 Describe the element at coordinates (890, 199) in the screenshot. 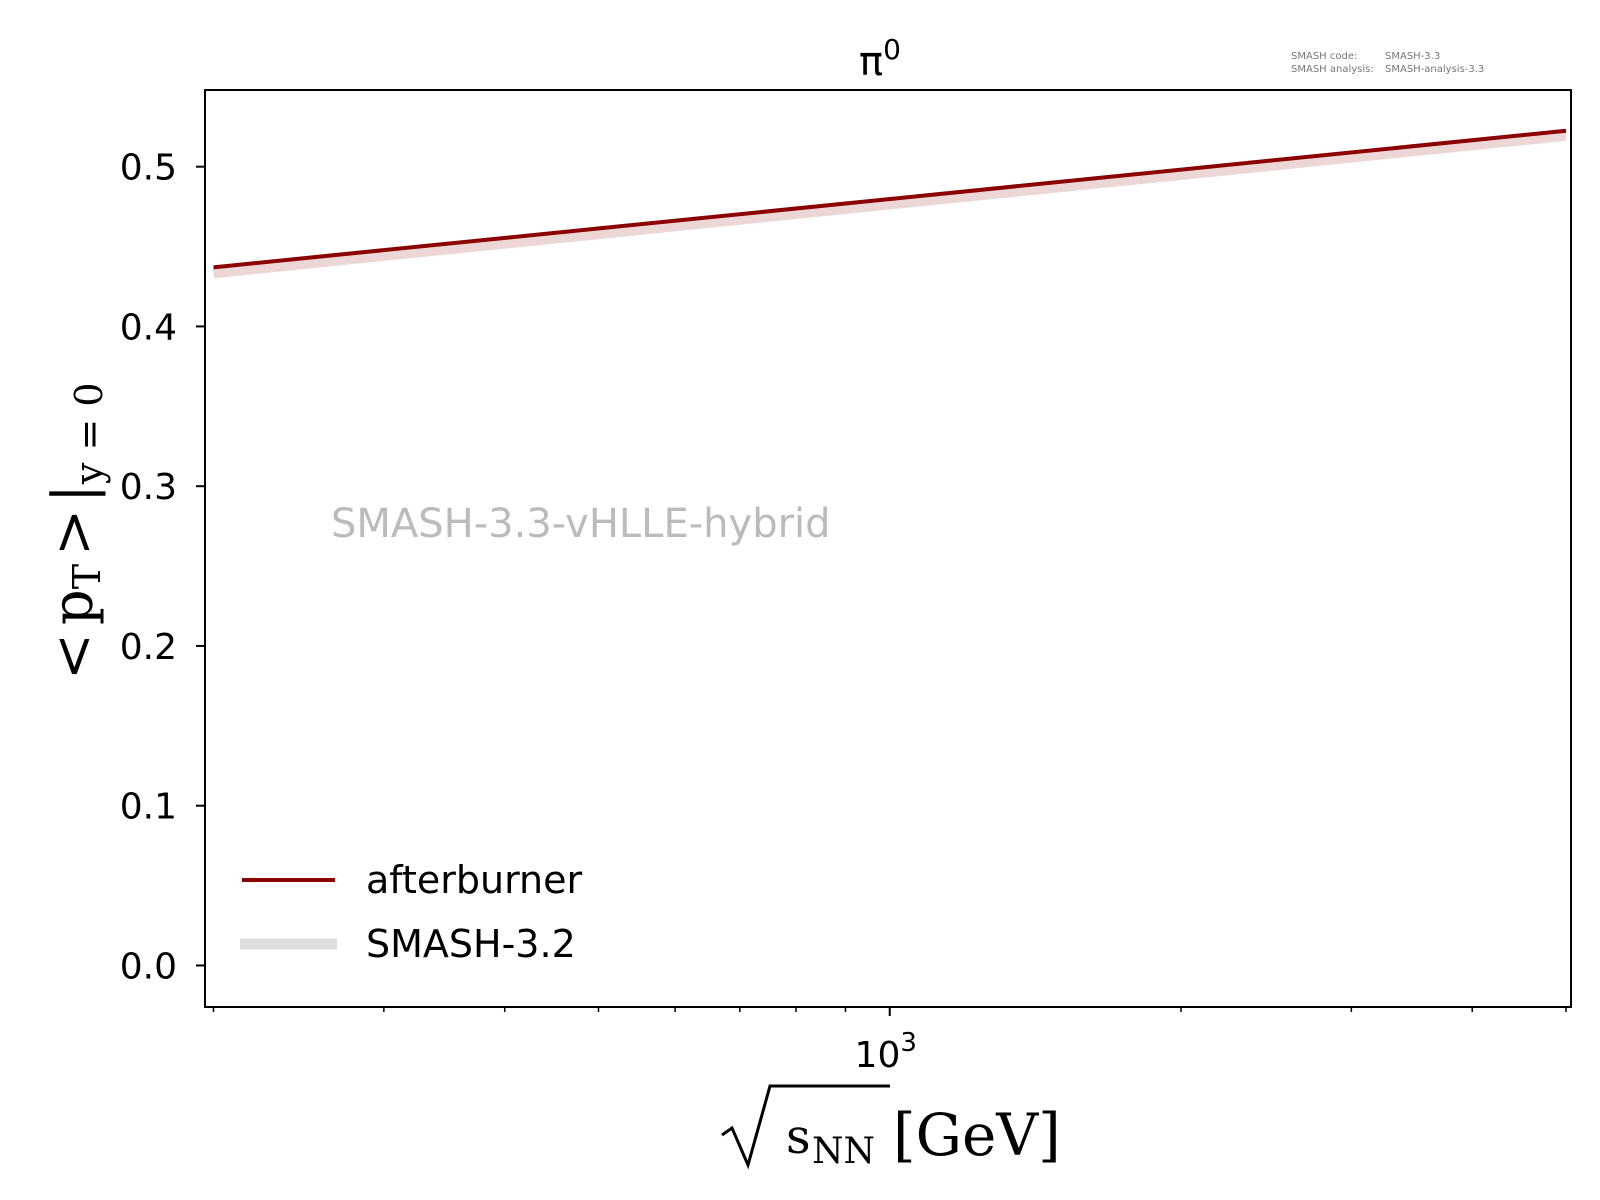

I see `series-line-afterburner` at that location.